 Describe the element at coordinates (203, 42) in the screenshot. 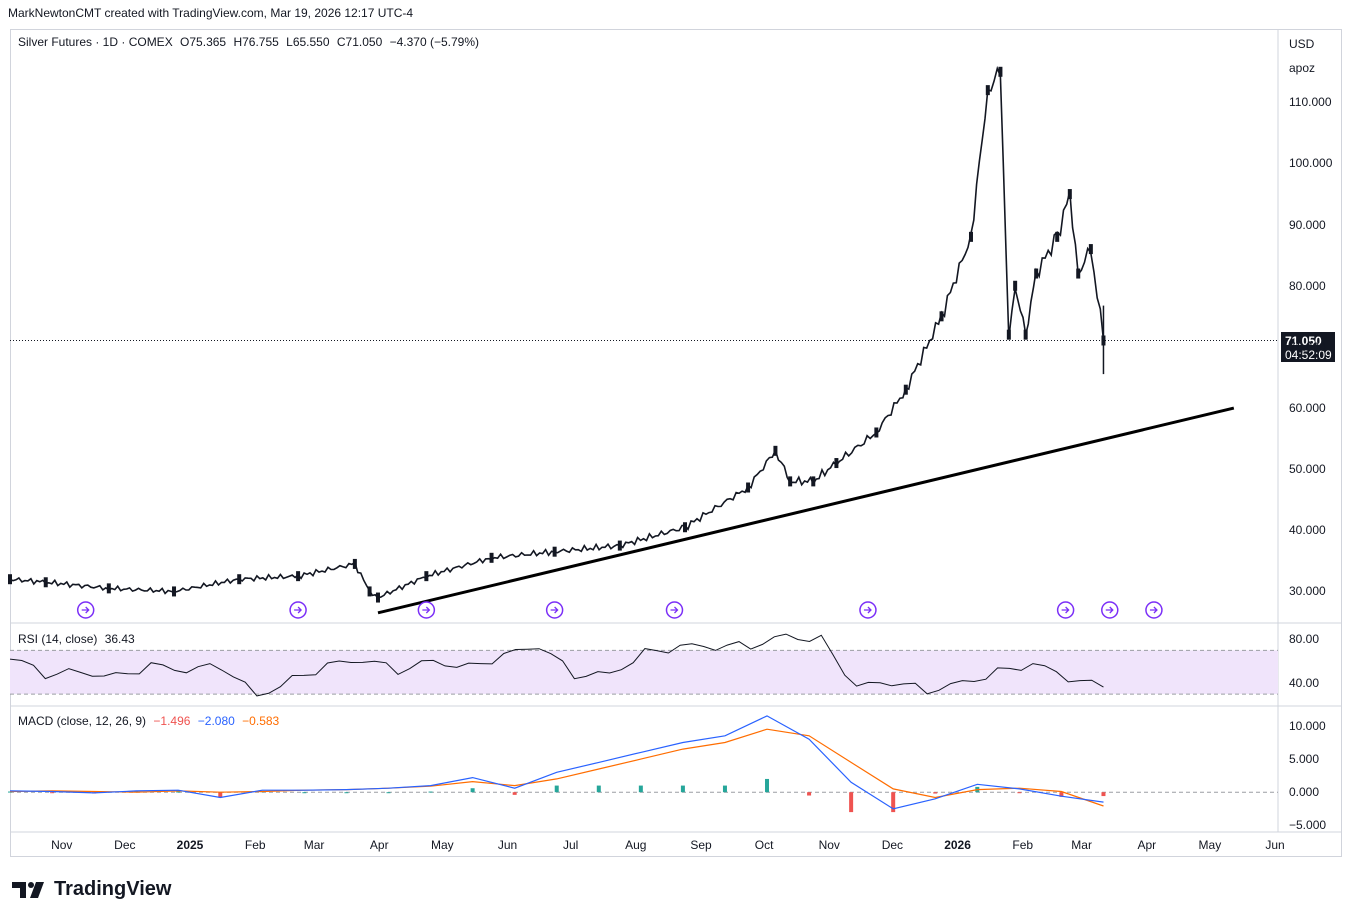

I see `legend-open: O75.365` at that location.